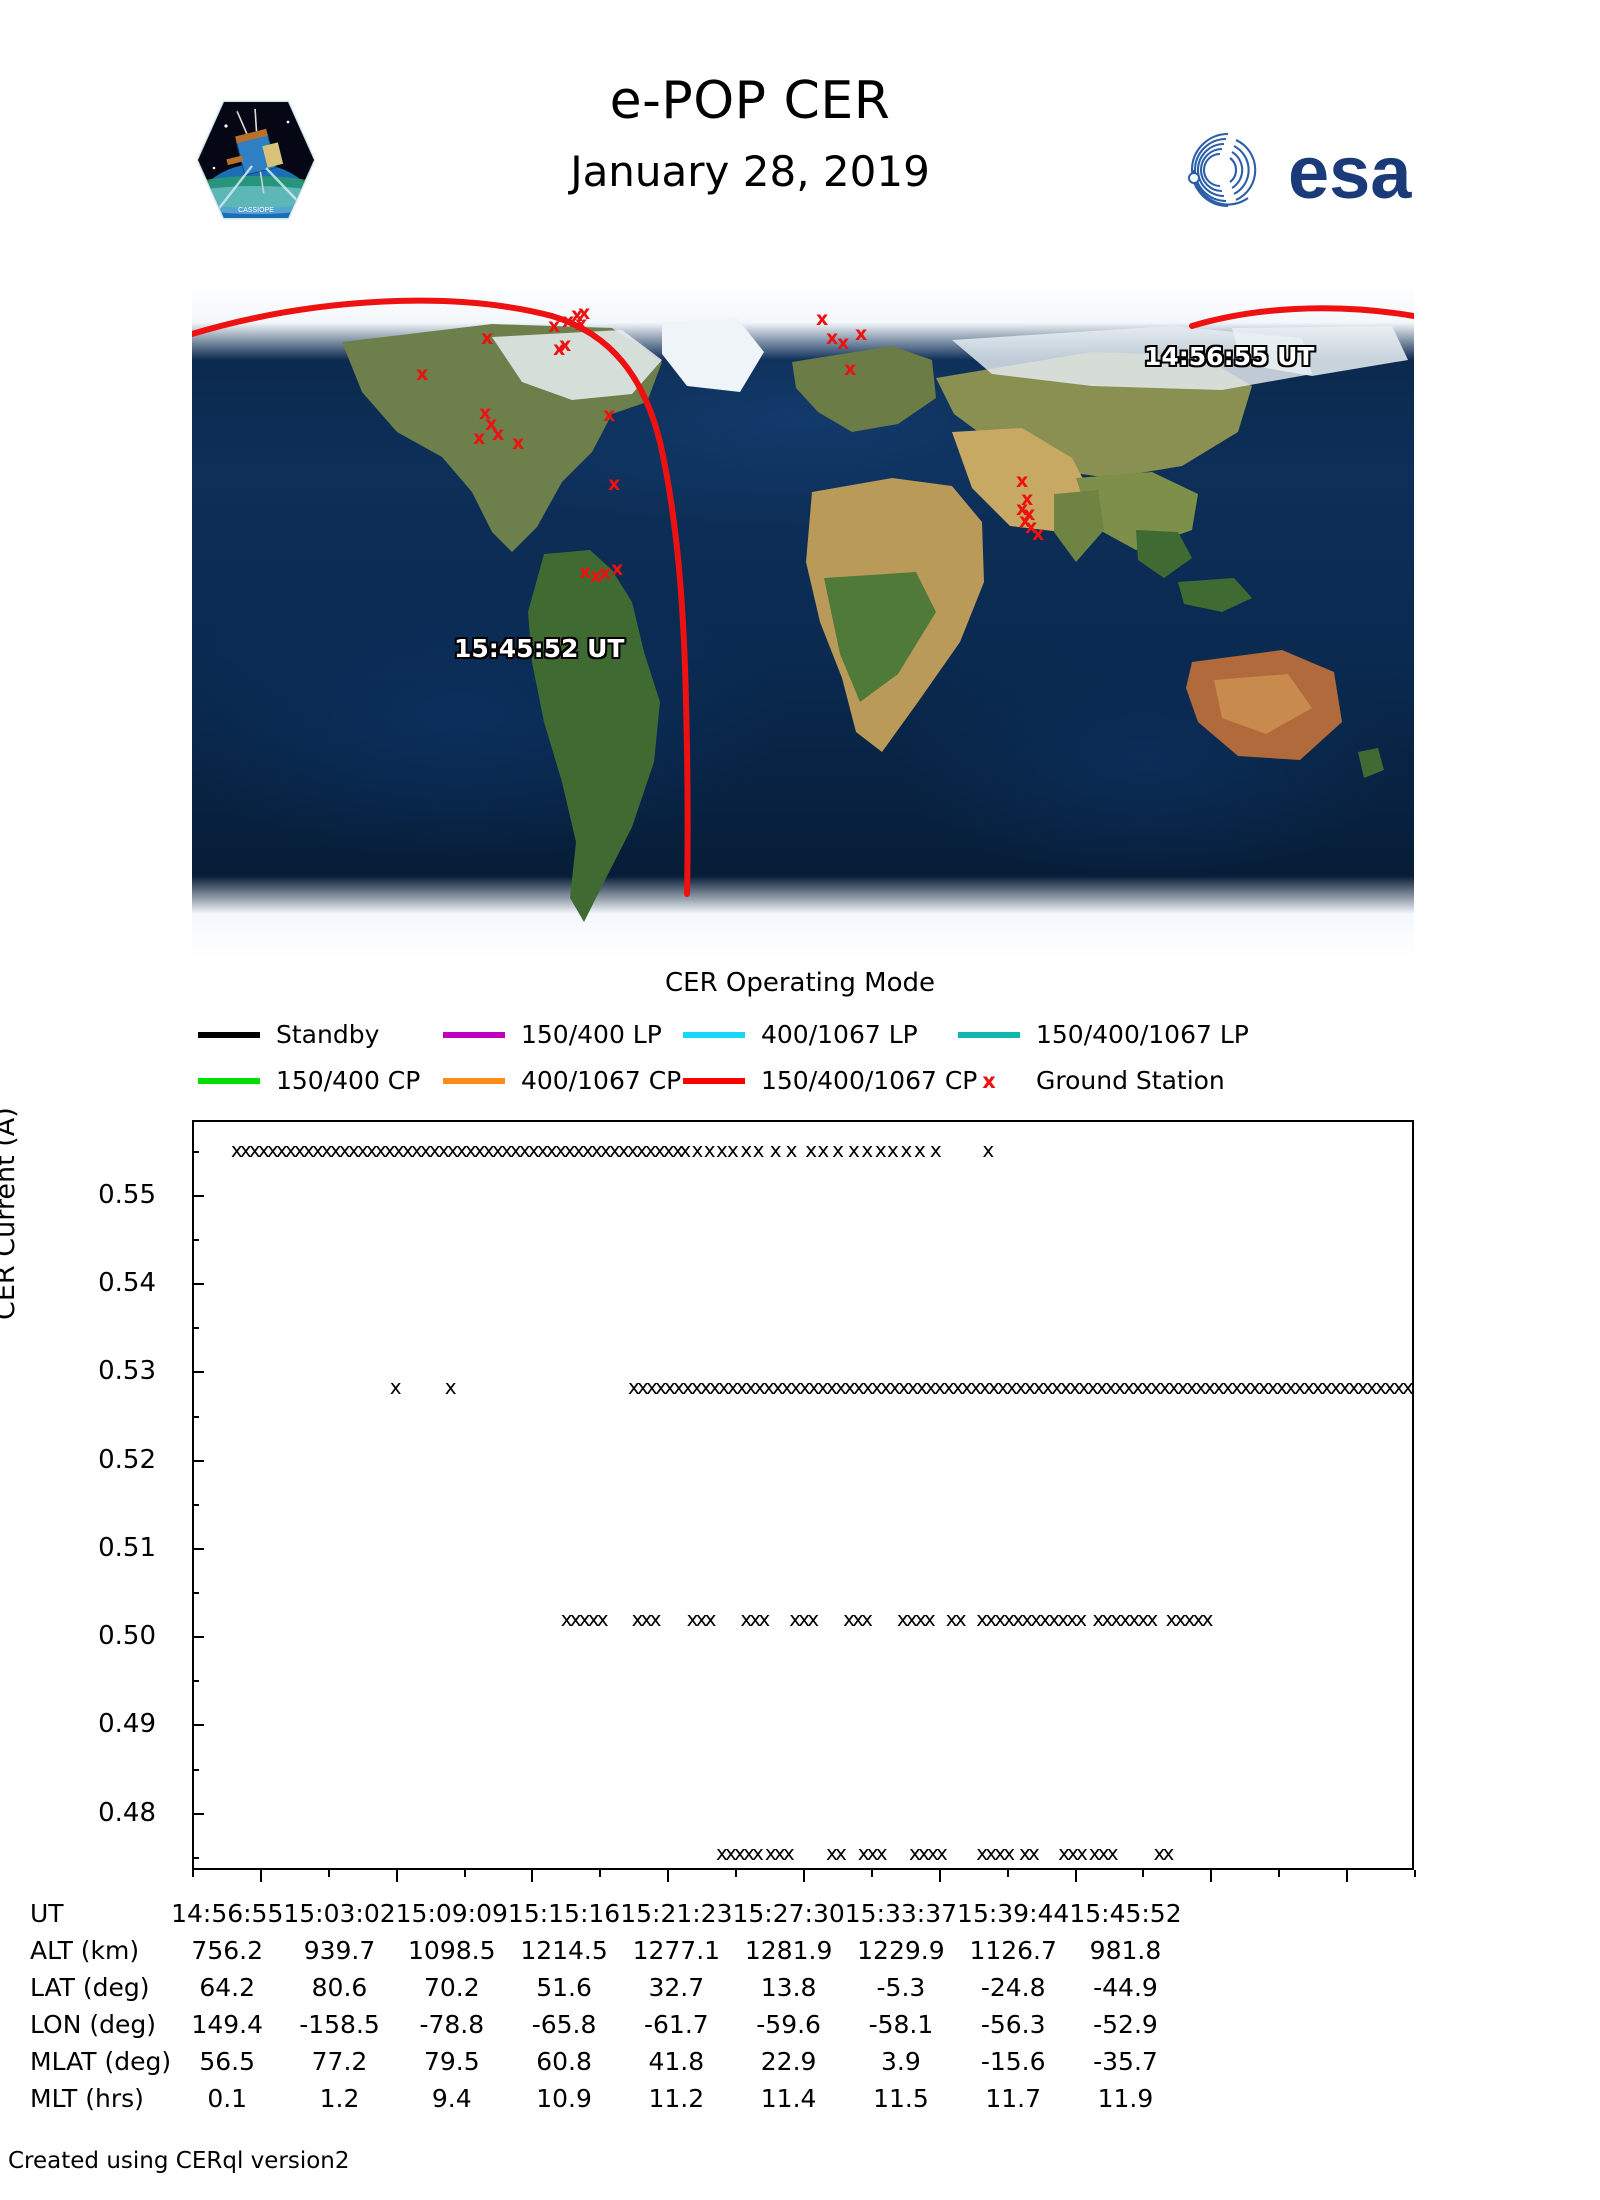  What do you see at coordinates (1013, 1913) in the screenshot?
I see `table-cell: 15:39:44` at bounding box center [1013, 1913].